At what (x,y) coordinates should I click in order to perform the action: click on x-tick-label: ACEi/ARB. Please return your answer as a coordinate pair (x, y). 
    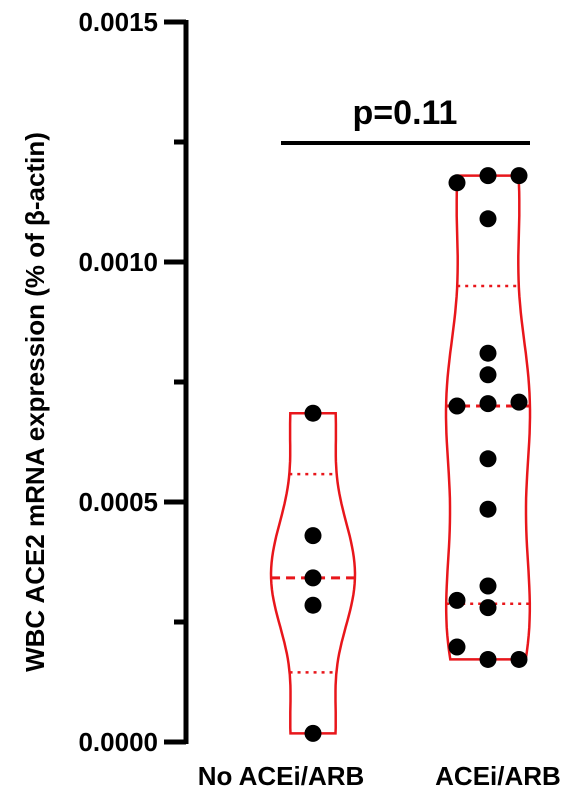
    Looking at the image, I should click on (498, 776).